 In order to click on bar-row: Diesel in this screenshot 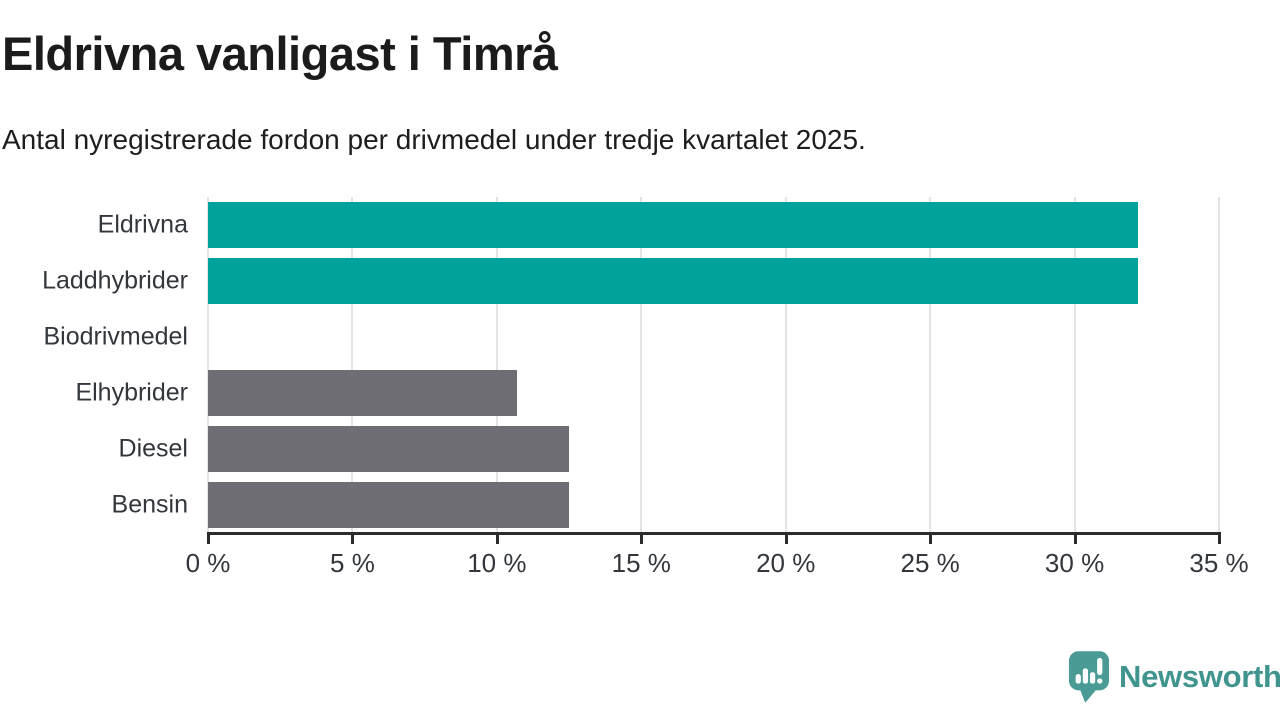, I will do `click(669, 449)`.